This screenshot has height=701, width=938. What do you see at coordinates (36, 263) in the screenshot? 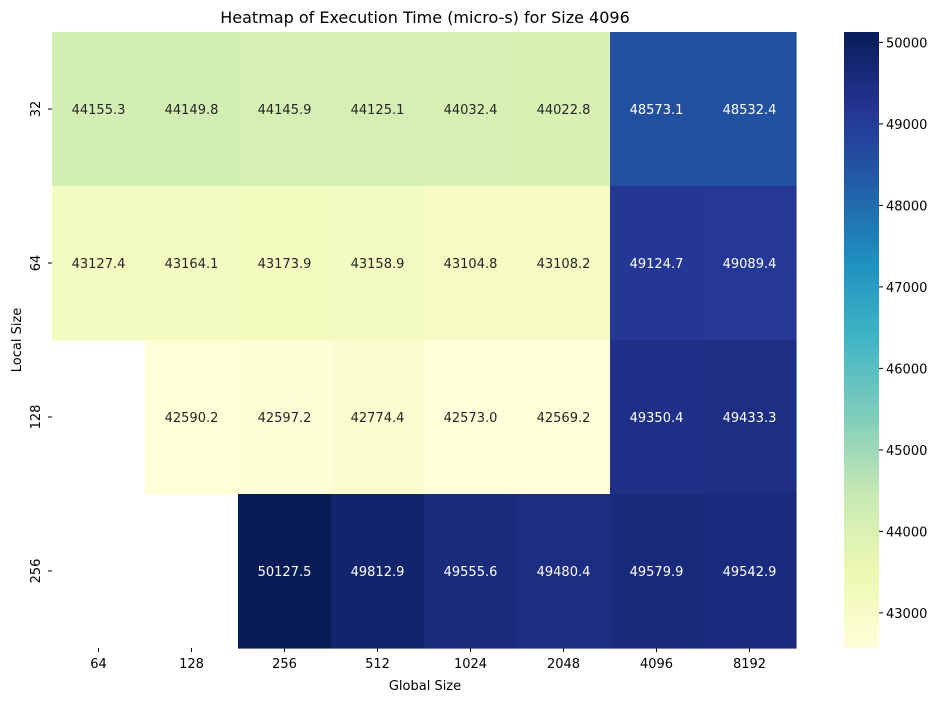
I see `y-tick-label: 64` at bounding box center [36, 263].